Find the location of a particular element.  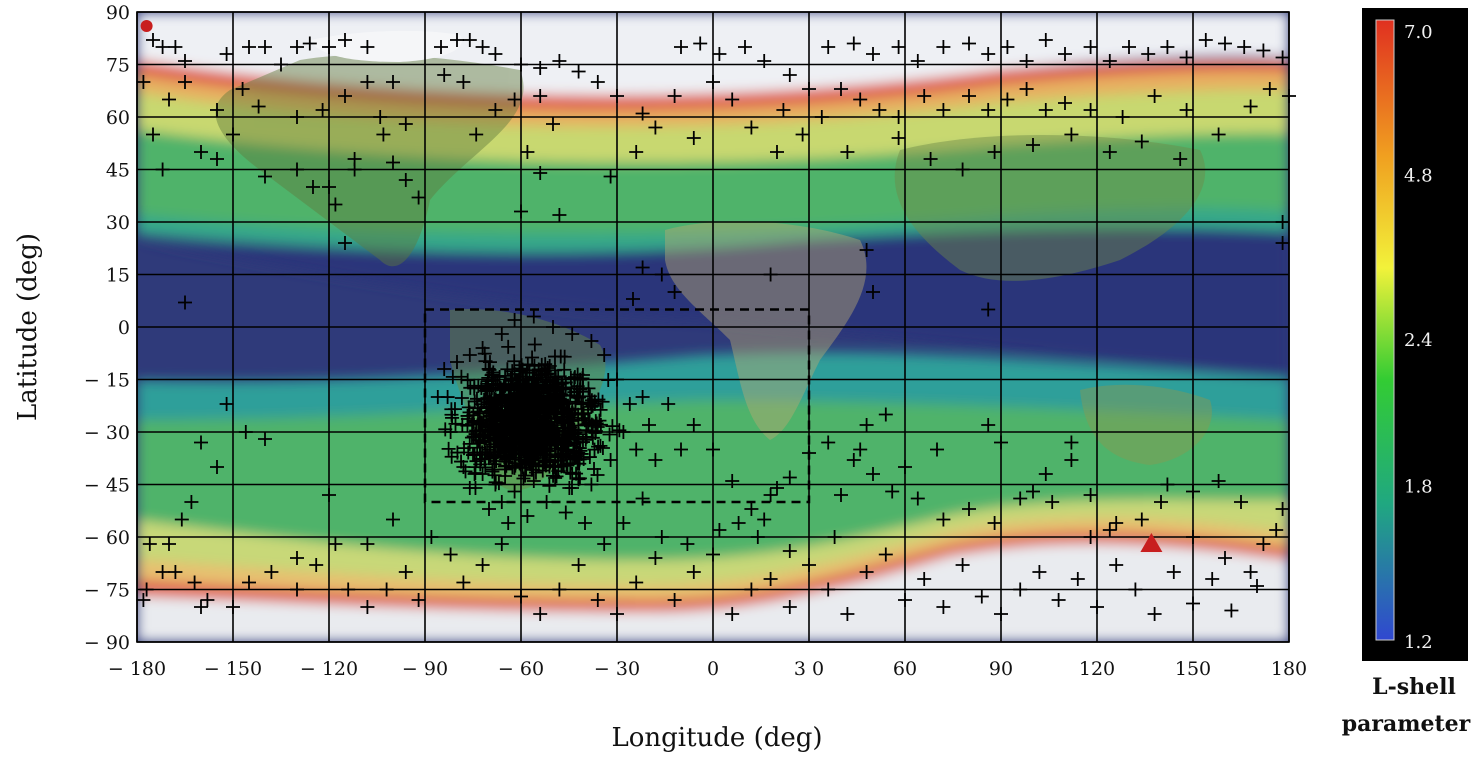

y-tick-label: 75 is located at coordinates (118, 66).